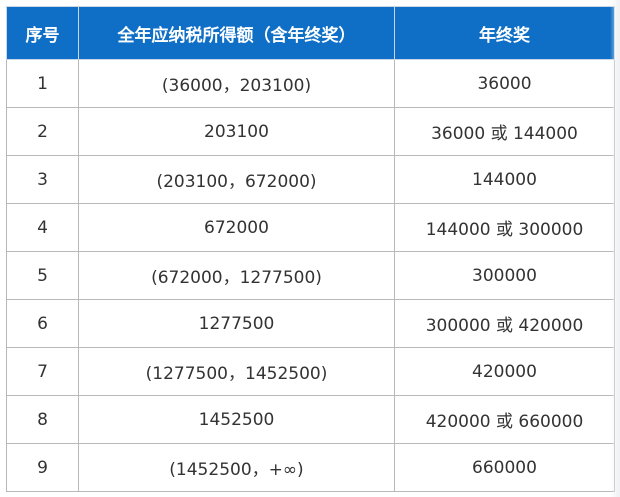 Image resolution: width=620 pixels, height=497 pixels. I want to click on table-row: 2 203100 36000 或 144000, so click(310, 131).